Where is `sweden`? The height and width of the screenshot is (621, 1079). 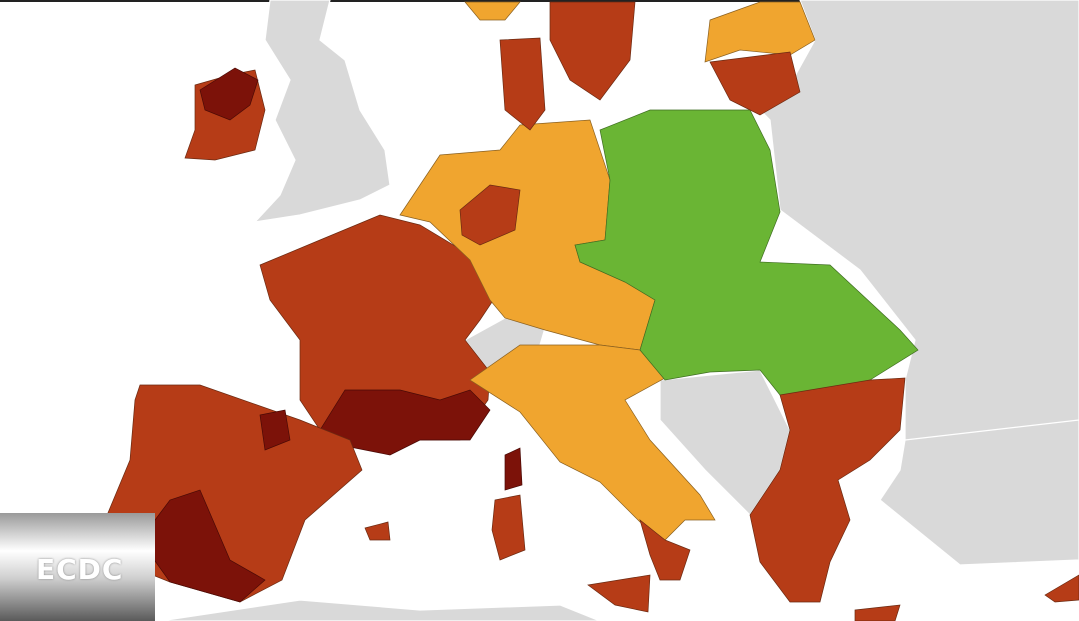 sweden is located at coordinates (592, 51).